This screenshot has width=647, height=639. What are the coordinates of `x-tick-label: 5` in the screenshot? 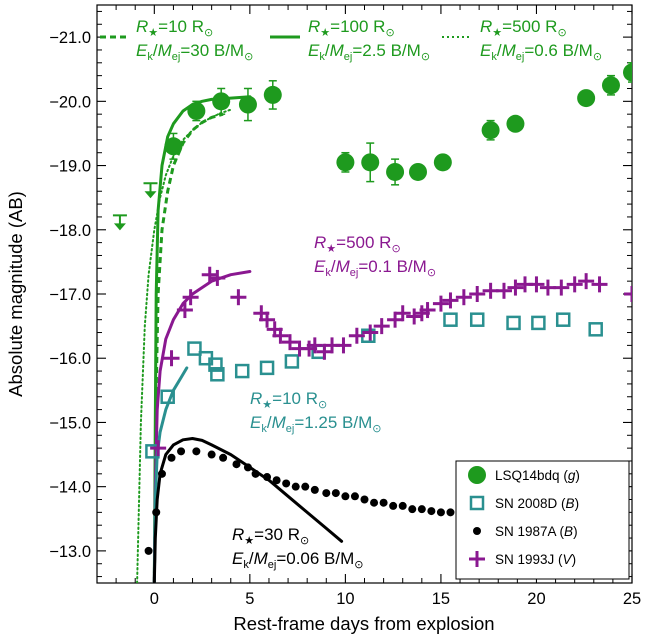 It's located at (249, 599).